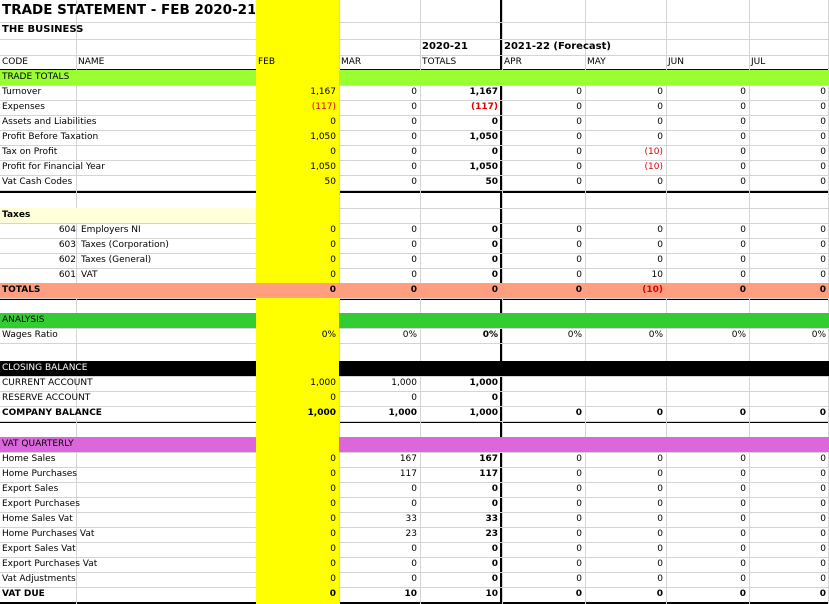 This screenshot has width=829, height=604. What do you see at coordinates (483, 137) in the screenshot?
I see `cell-totals: 1,050` at bounding box center [483, 137].